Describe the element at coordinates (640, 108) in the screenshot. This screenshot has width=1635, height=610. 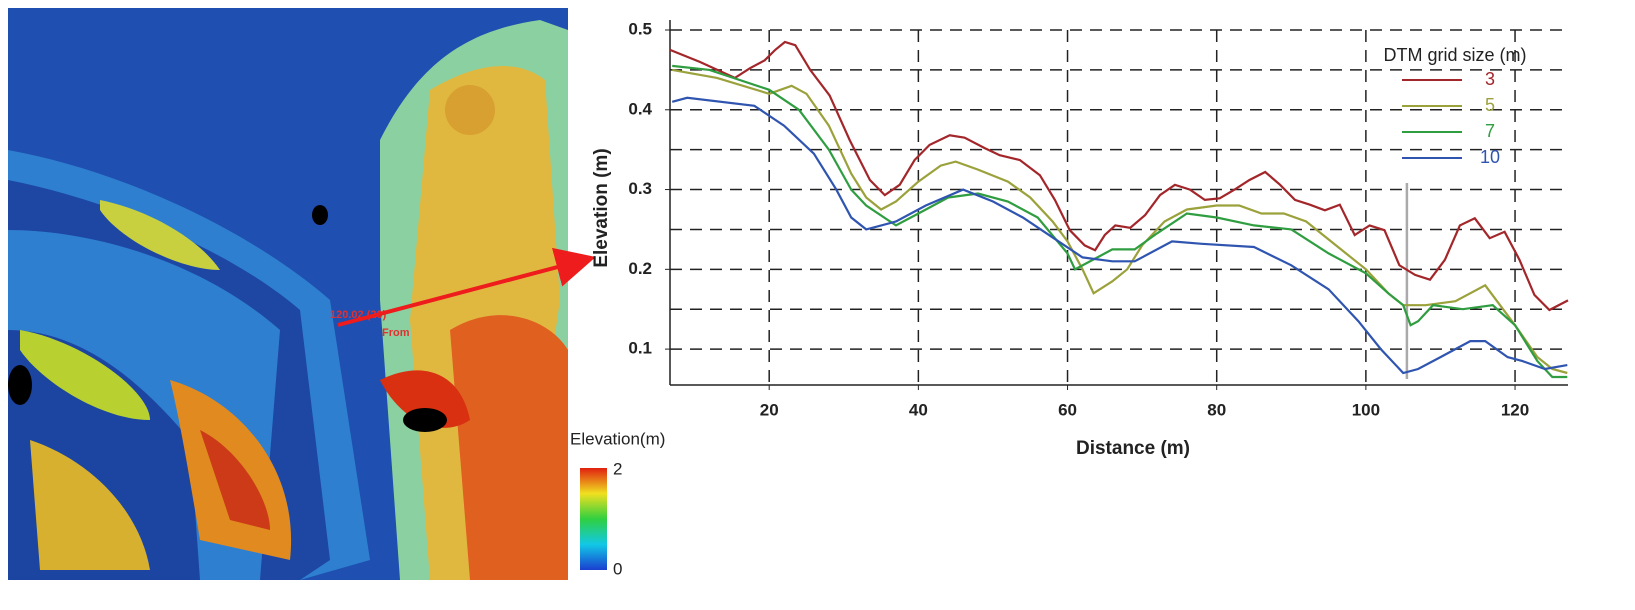
I see `y-tick-label: 0.4` at that location.